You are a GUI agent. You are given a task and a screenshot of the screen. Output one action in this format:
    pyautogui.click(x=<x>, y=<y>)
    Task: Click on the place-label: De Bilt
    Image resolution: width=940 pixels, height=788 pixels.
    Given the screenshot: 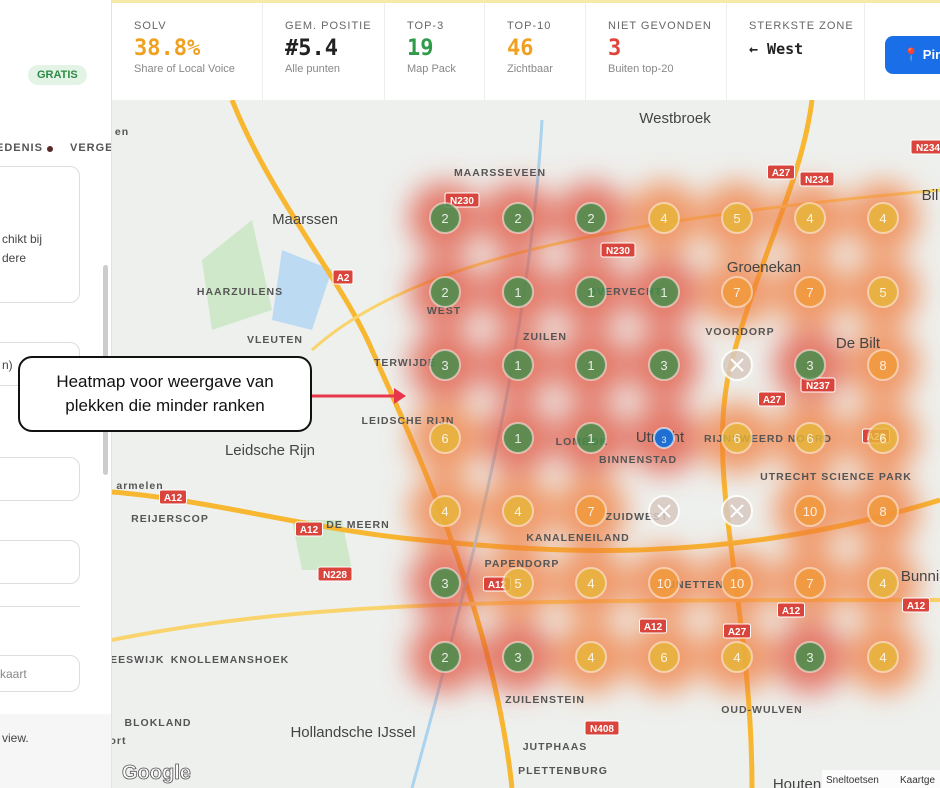 What is the action you would take?
    pyautogui.click(x=858, y=343)
    